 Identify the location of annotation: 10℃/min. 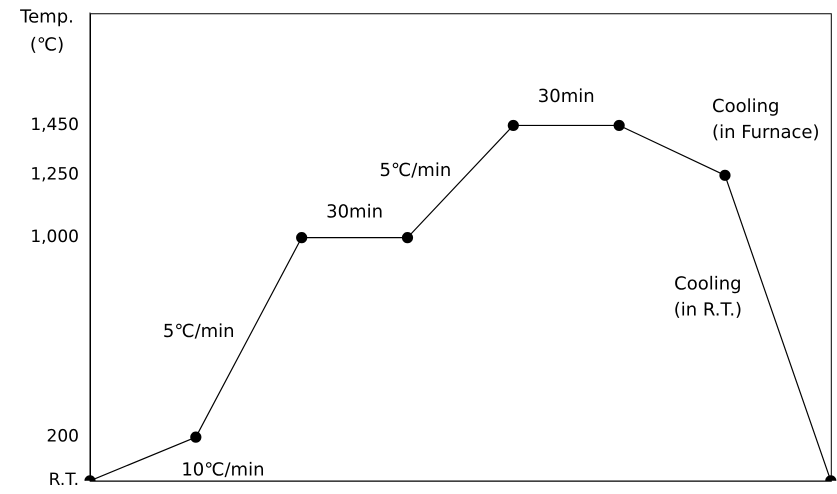
(222, 470).